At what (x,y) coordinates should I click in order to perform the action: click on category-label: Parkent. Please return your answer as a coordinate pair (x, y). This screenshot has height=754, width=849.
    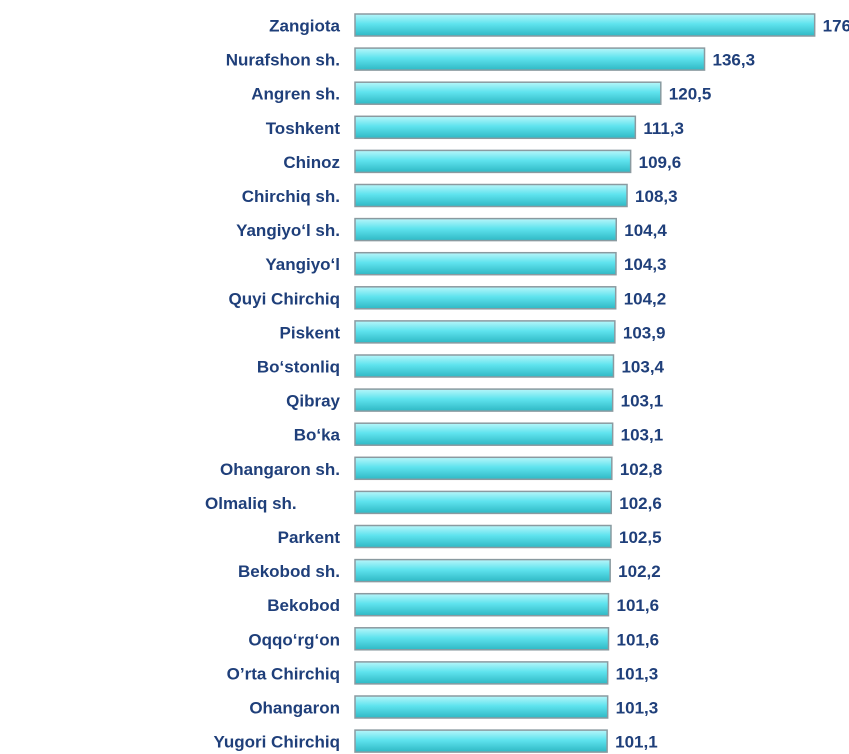
    Looking at the image, I should click on (309, 537).